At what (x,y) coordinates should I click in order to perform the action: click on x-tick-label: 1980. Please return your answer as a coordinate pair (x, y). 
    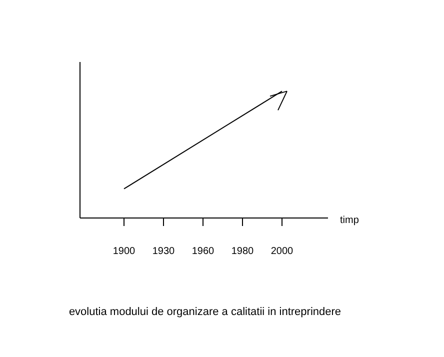
    Looking at the image, I should click on (242, 251).